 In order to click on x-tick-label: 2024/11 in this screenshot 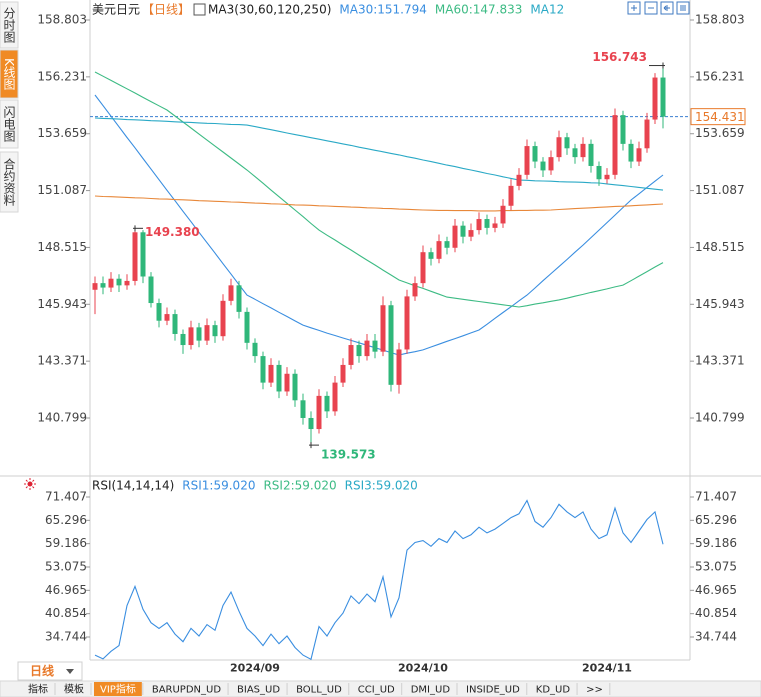, I will do `click(607, 668)`.